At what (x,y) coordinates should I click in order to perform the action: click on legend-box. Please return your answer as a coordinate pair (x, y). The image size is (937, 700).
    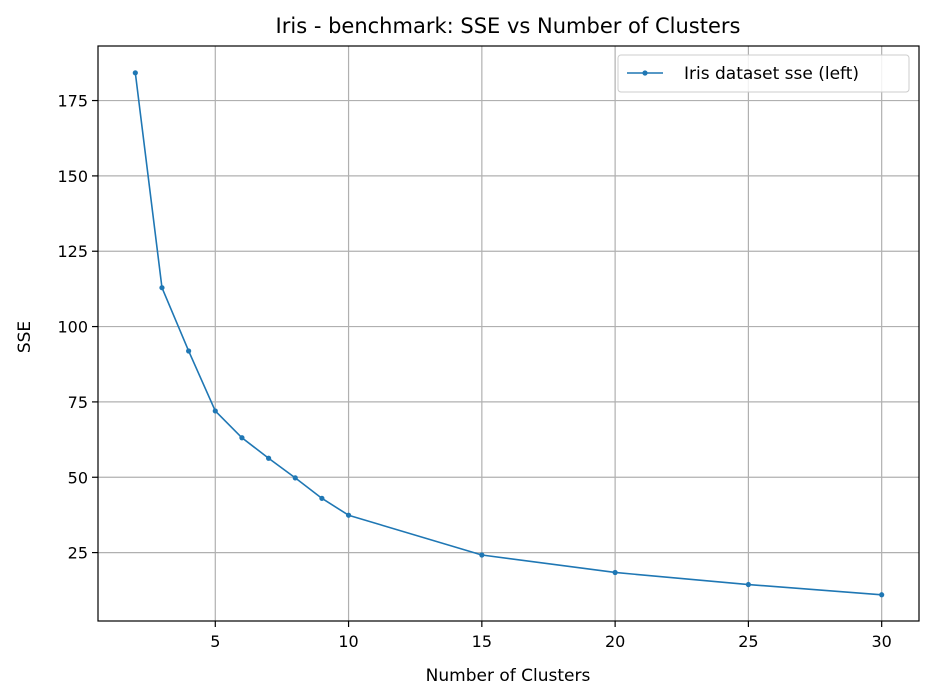
    Looking at the image, I should click on (763, 73).